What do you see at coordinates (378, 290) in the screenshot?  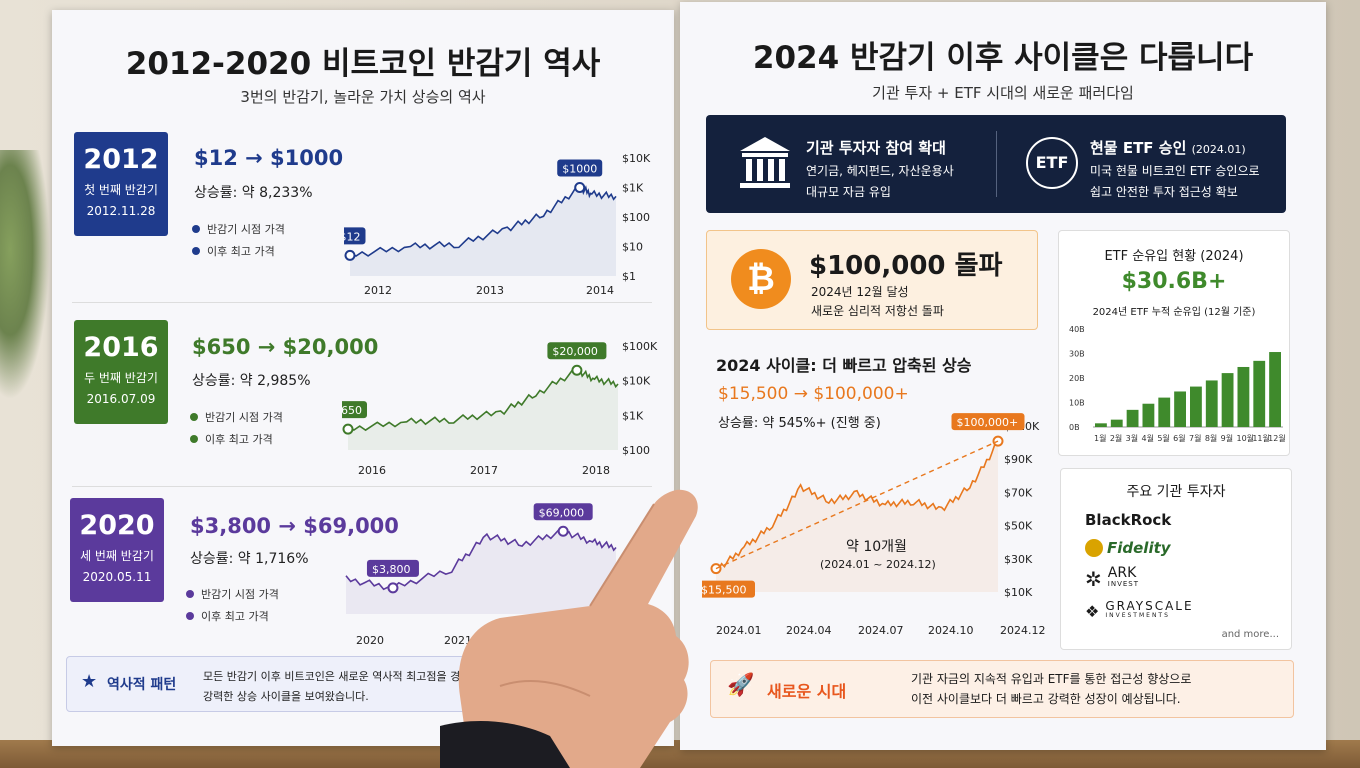 I see `x-tick-label: 2012` at bounding box center [378, 290].